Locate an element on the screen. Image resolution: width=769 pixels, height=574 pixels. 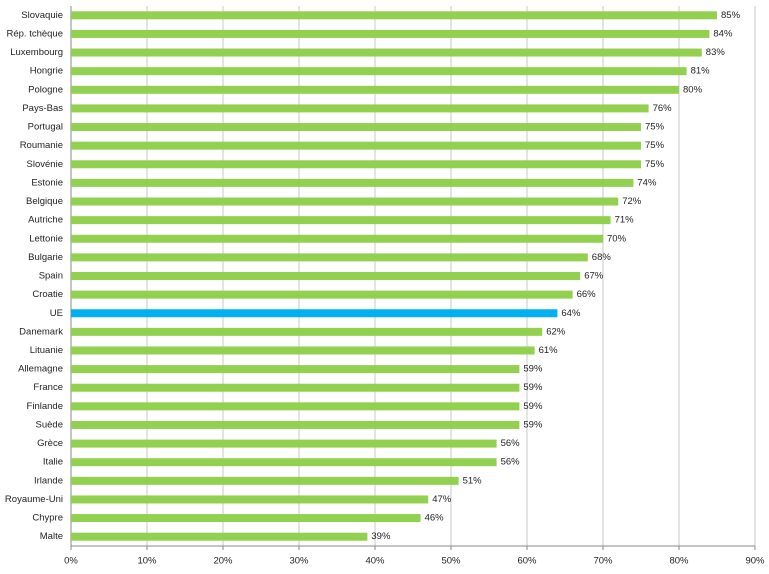
value-label: 61% is located at coordinates (549, 350).